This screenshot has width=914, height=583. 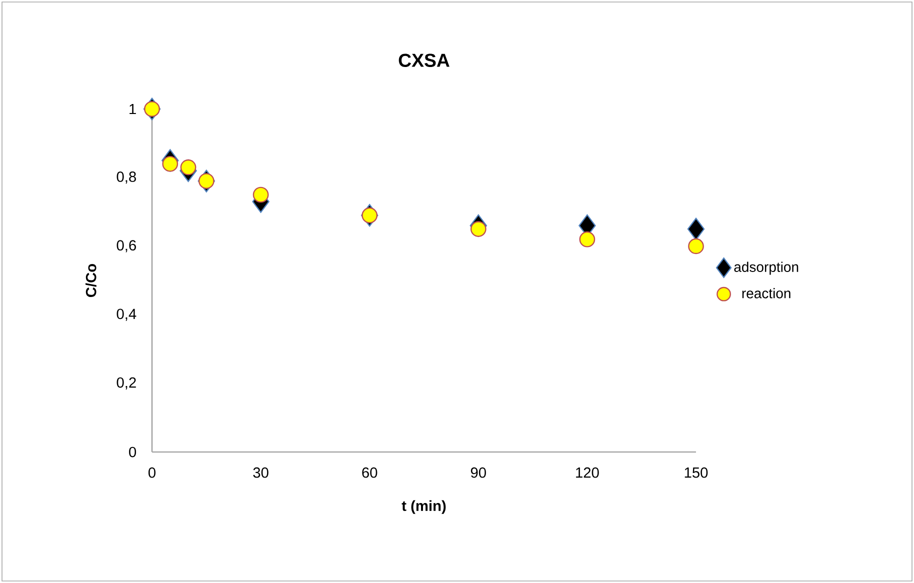 What do you see at coordinates (424, 507) in the screenshot?
I see `x-axis-title: t (min)` at bounding box center [424, 507].